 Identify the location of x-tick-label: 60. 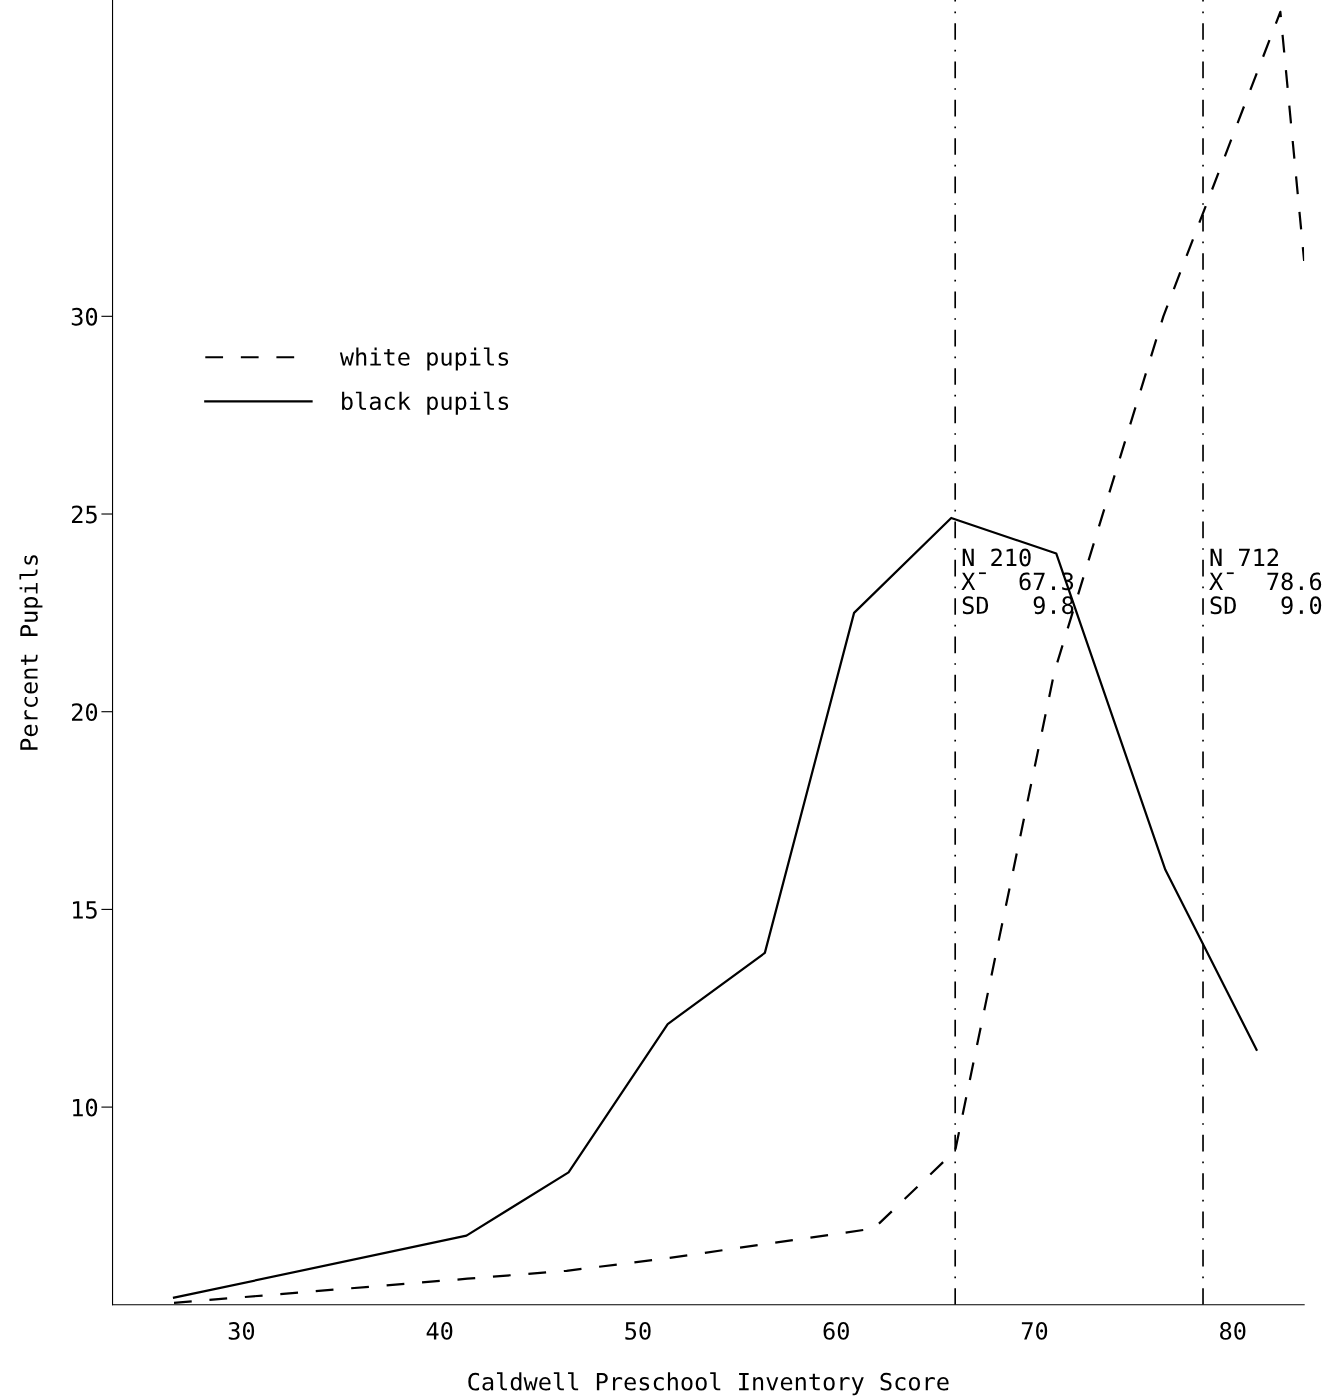
(836, 1331).